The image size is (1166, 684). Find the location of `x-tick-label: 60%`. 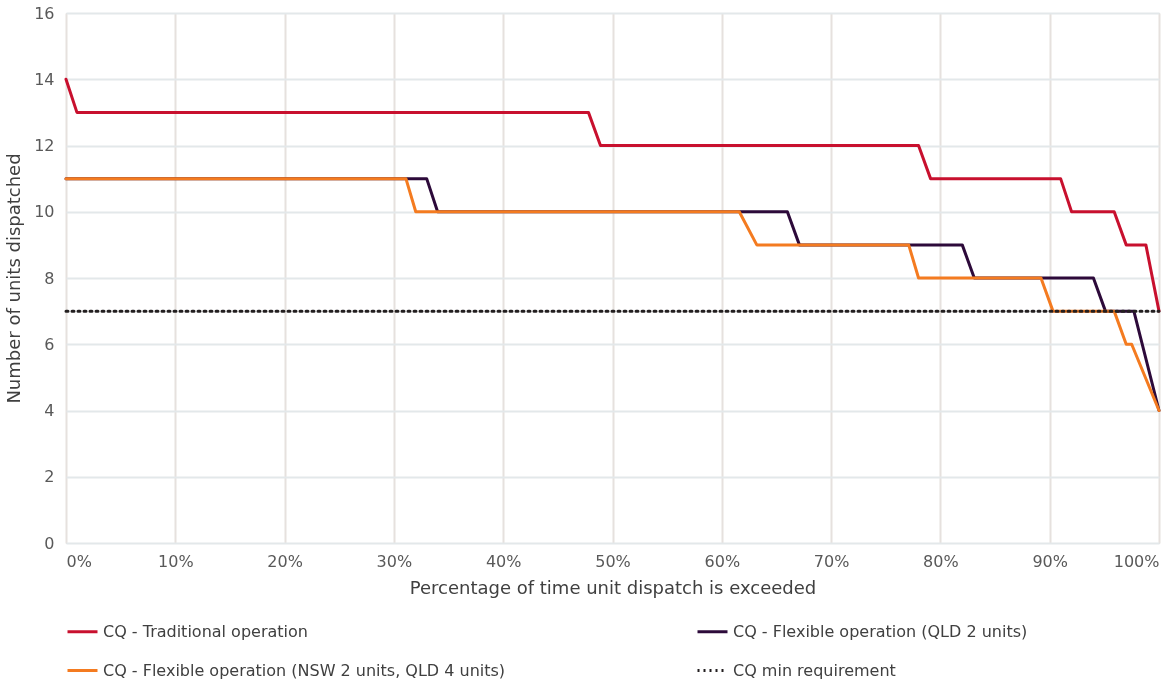

x-tick-label: 60% is located at coordinates (722, 561).